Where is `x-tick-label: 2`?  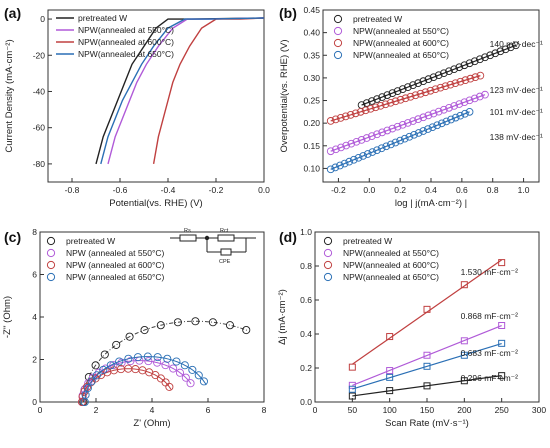 x-tick-label: 2 is located at coordinates (96, 410).